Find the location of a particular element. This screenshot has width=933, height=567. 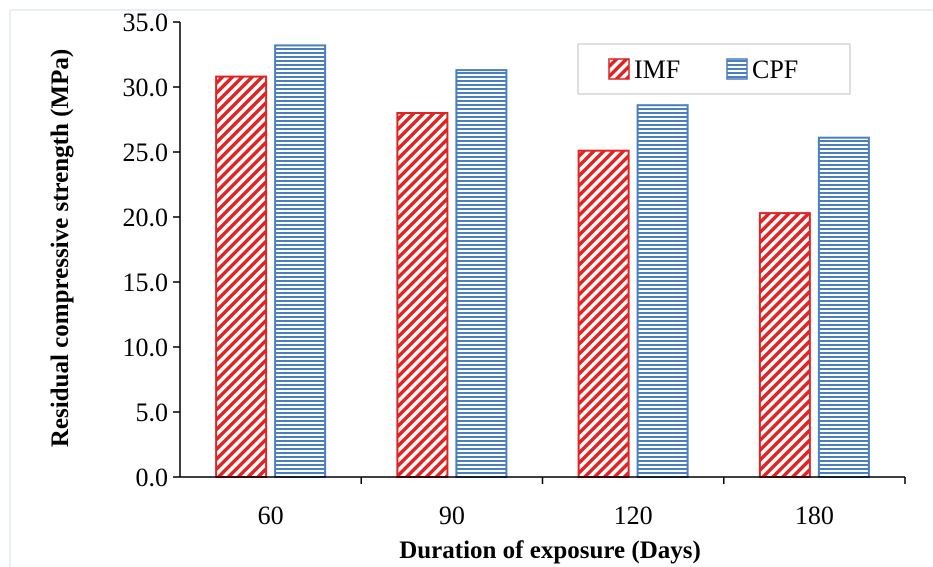

y-tick-label: 20.0 is located at coordinates (146, 217).